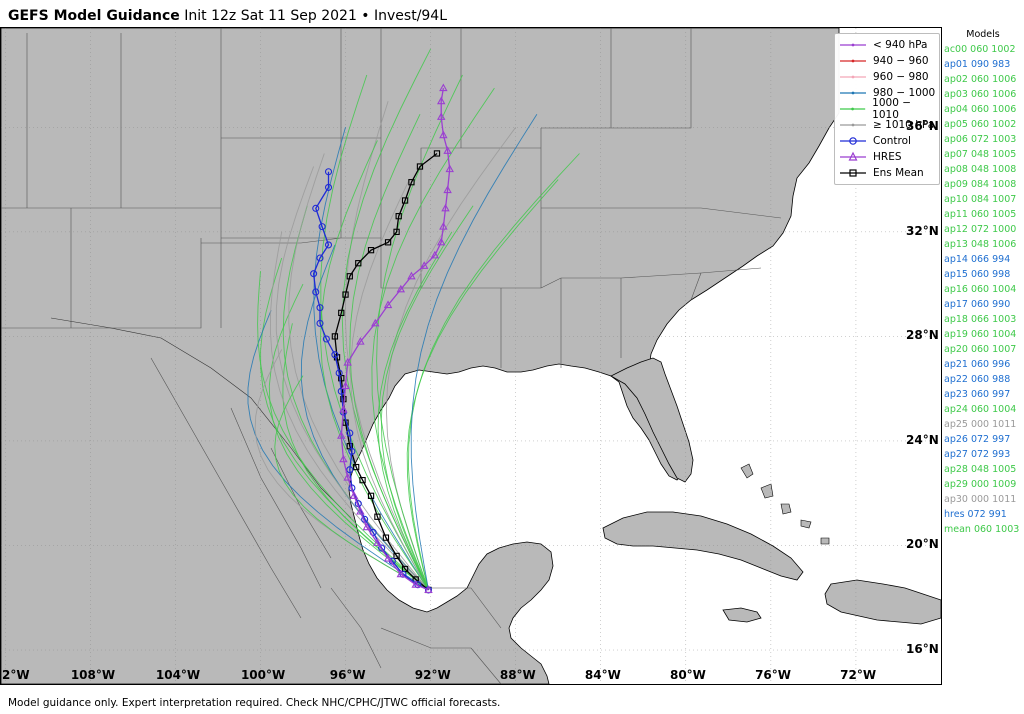  What do you see at coordinates (892, 141) in the screenshot?
I see `legend-label: Control` at bounding box center [892, 141].